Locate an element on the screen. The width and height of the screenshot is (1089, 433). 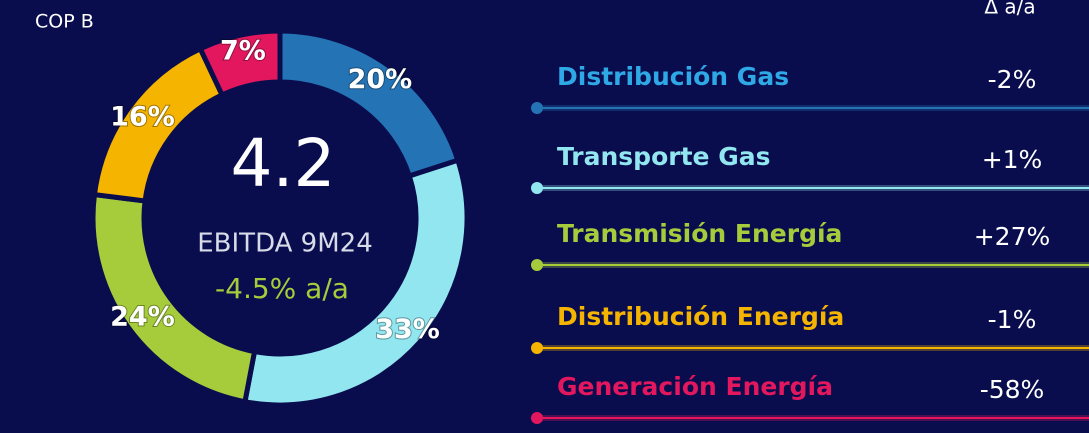
segment-label: 16% is located at coordinates (142, 117).